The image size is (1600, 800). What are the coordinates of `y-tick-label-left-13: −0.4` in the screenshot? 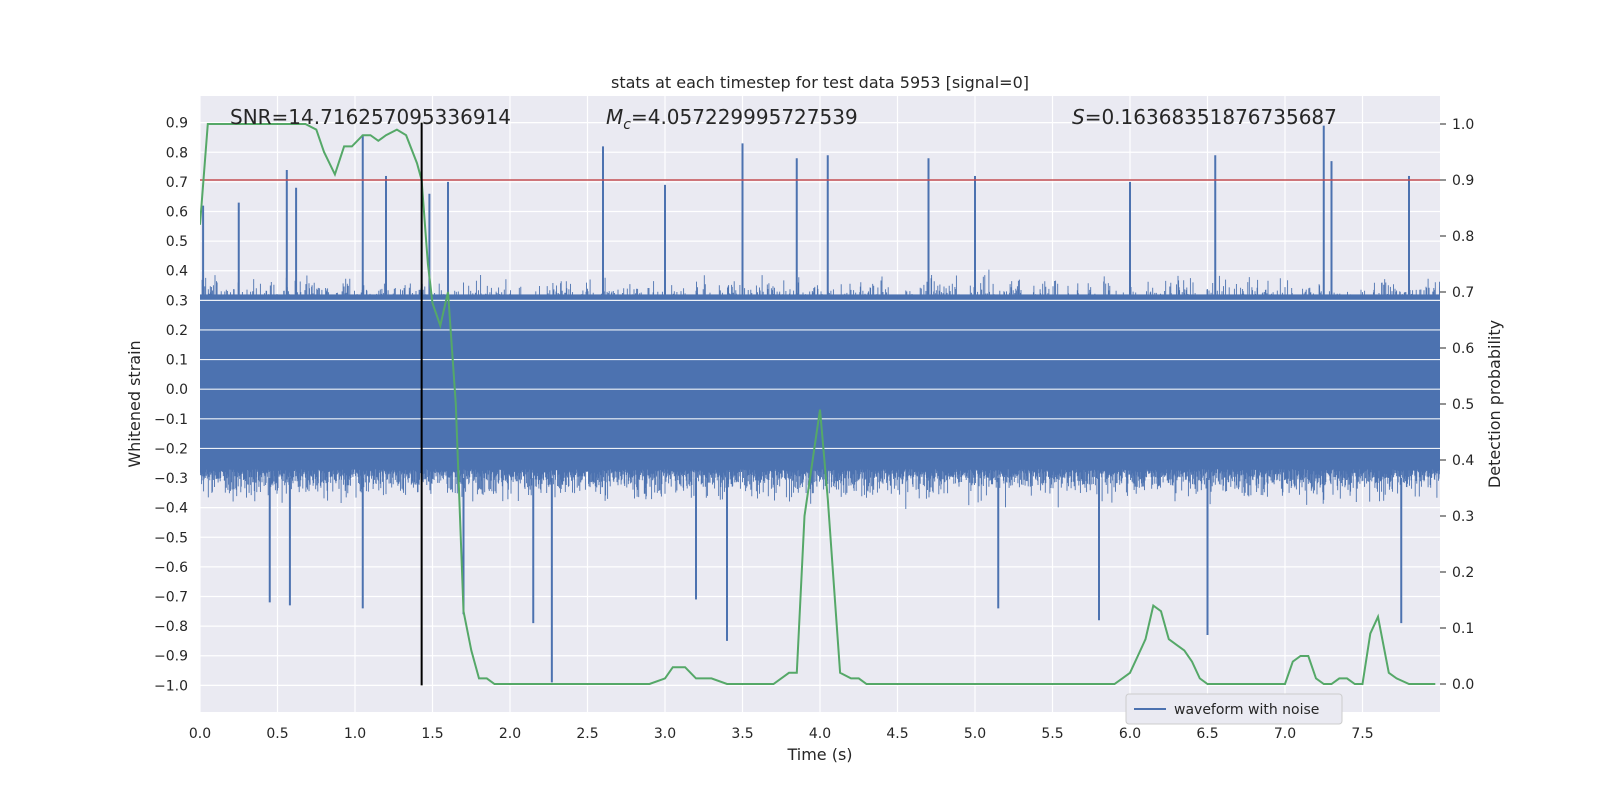 It's located at (171, 509).